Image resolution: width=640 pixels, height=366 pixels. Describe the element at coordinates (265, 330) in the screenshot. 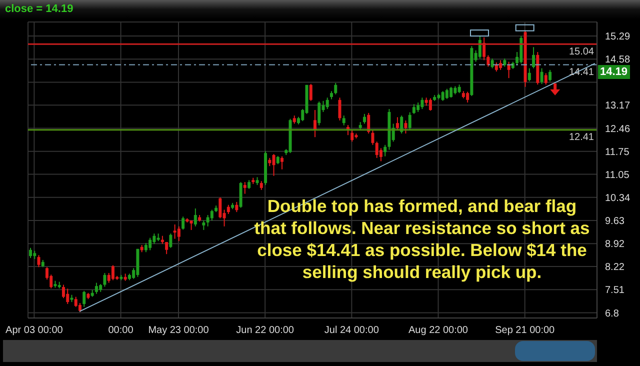

I see `x-tick-label: Jun 22 00:00` at that location.